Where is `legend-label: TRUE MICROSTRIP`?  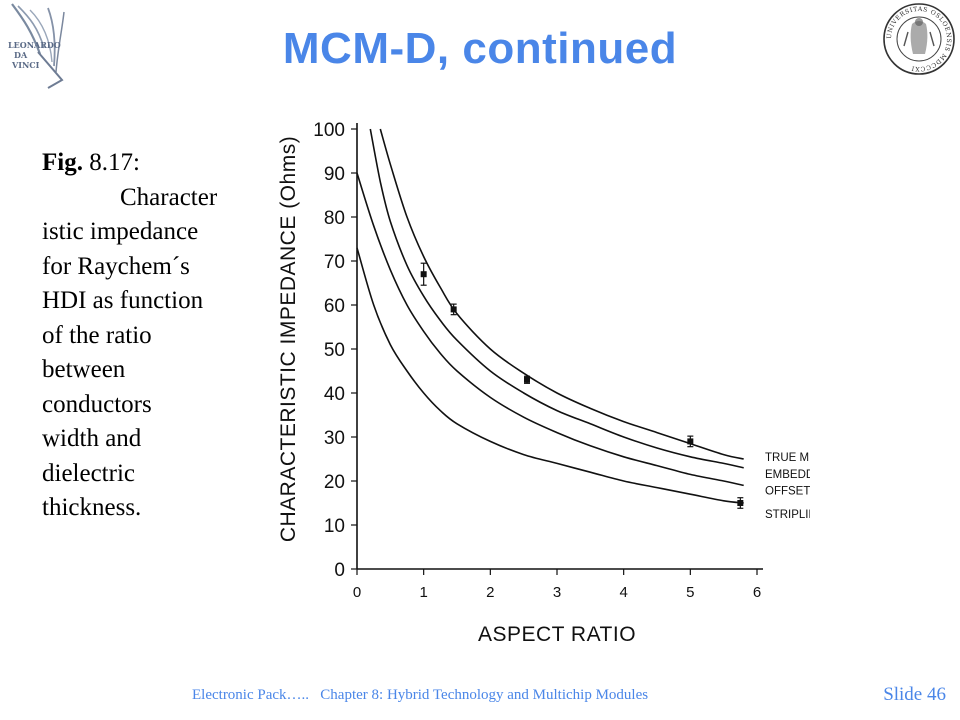
legend-label: TRUE MICROSTRIP is located at coordinates (787, 458).